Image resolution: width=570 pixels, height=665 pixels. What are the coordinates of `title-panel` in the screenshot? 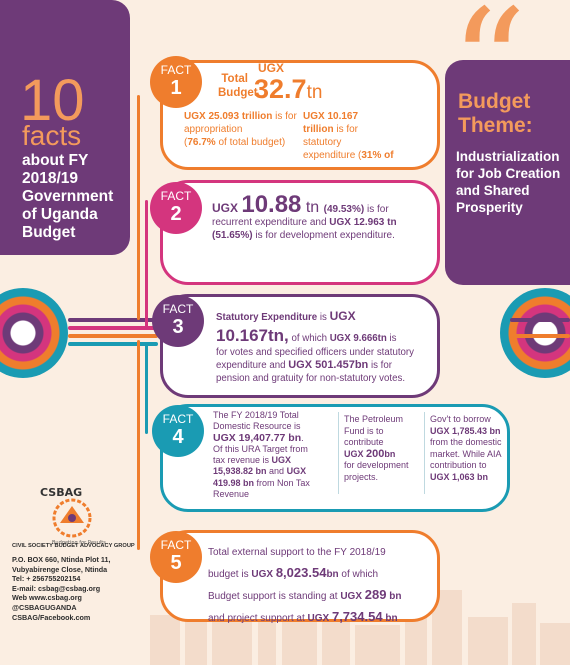 It's located at (65, 127).